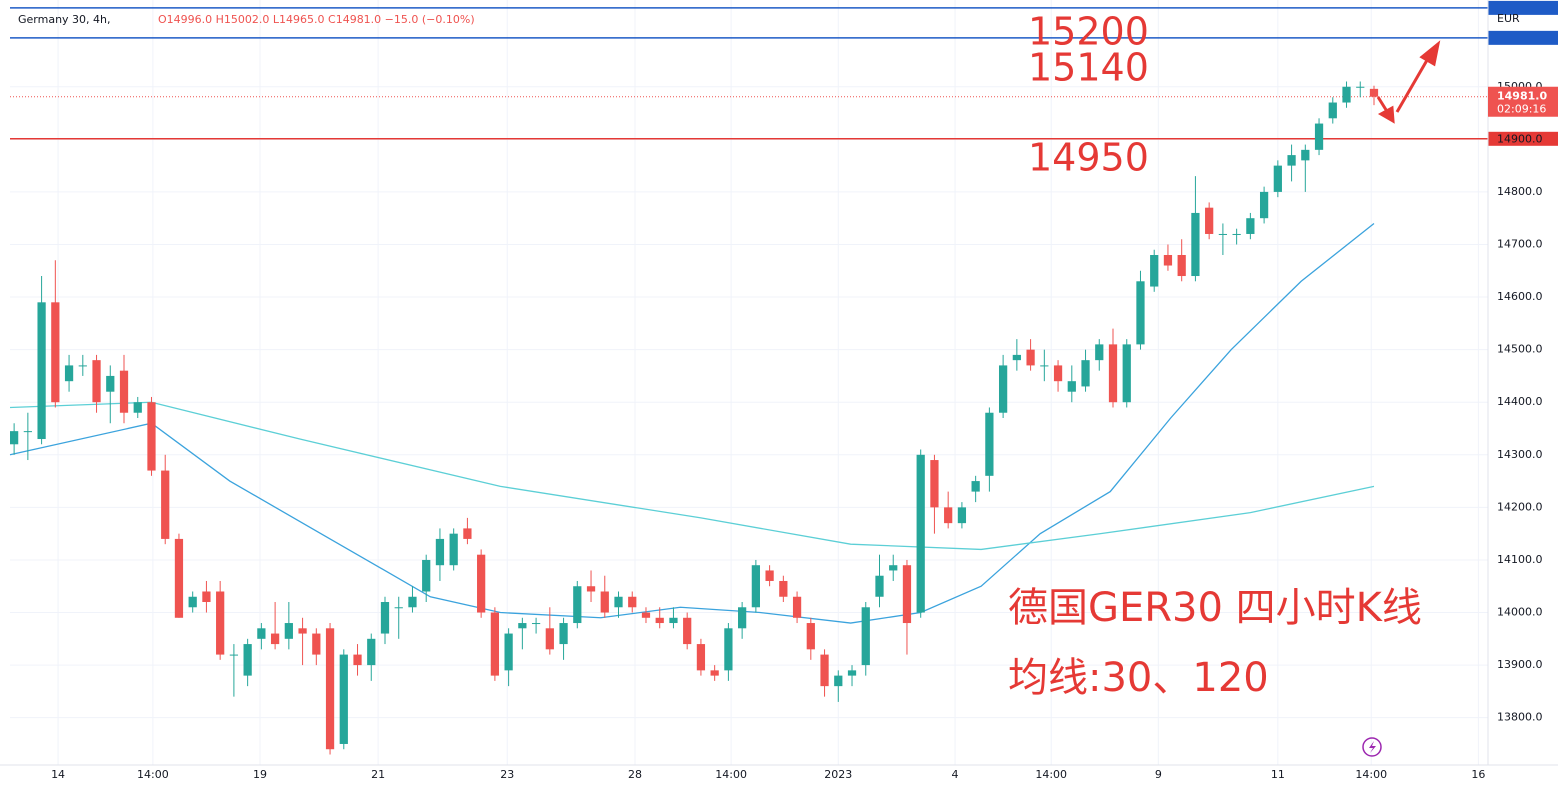 The image size is (1558, 791). I want to click on y-tick-label: 14000.0, so click(1520, 612).